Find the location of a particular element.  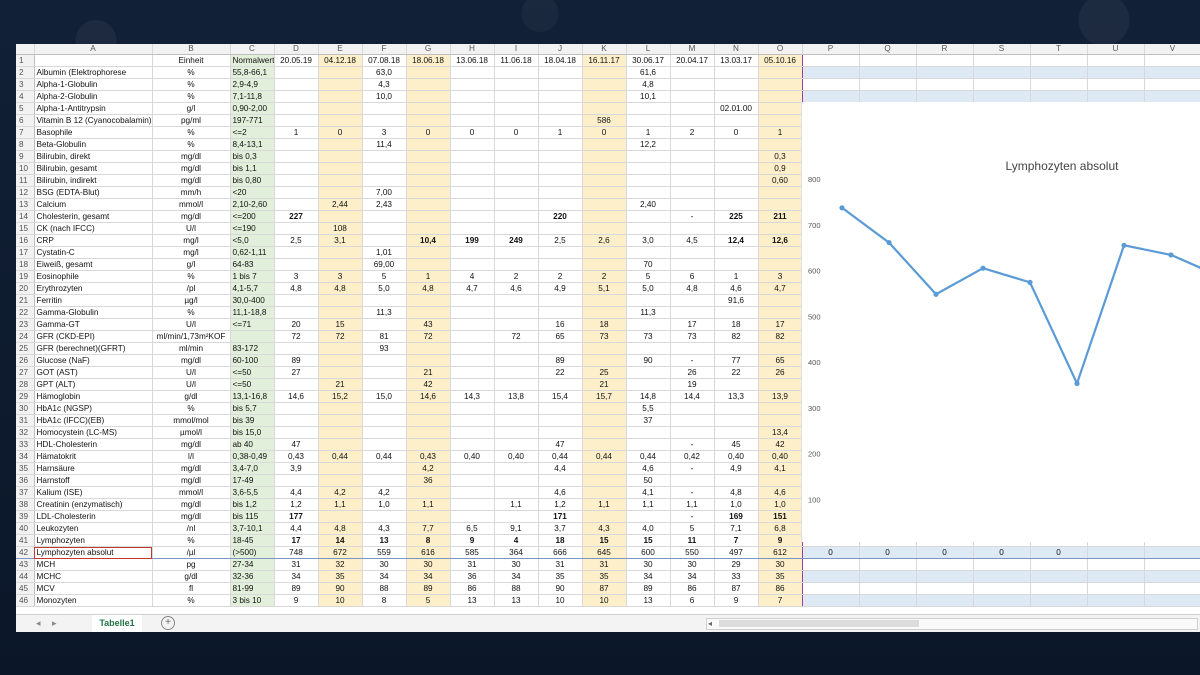

data-cell: 14,6 is located at coordinates (428, 396).